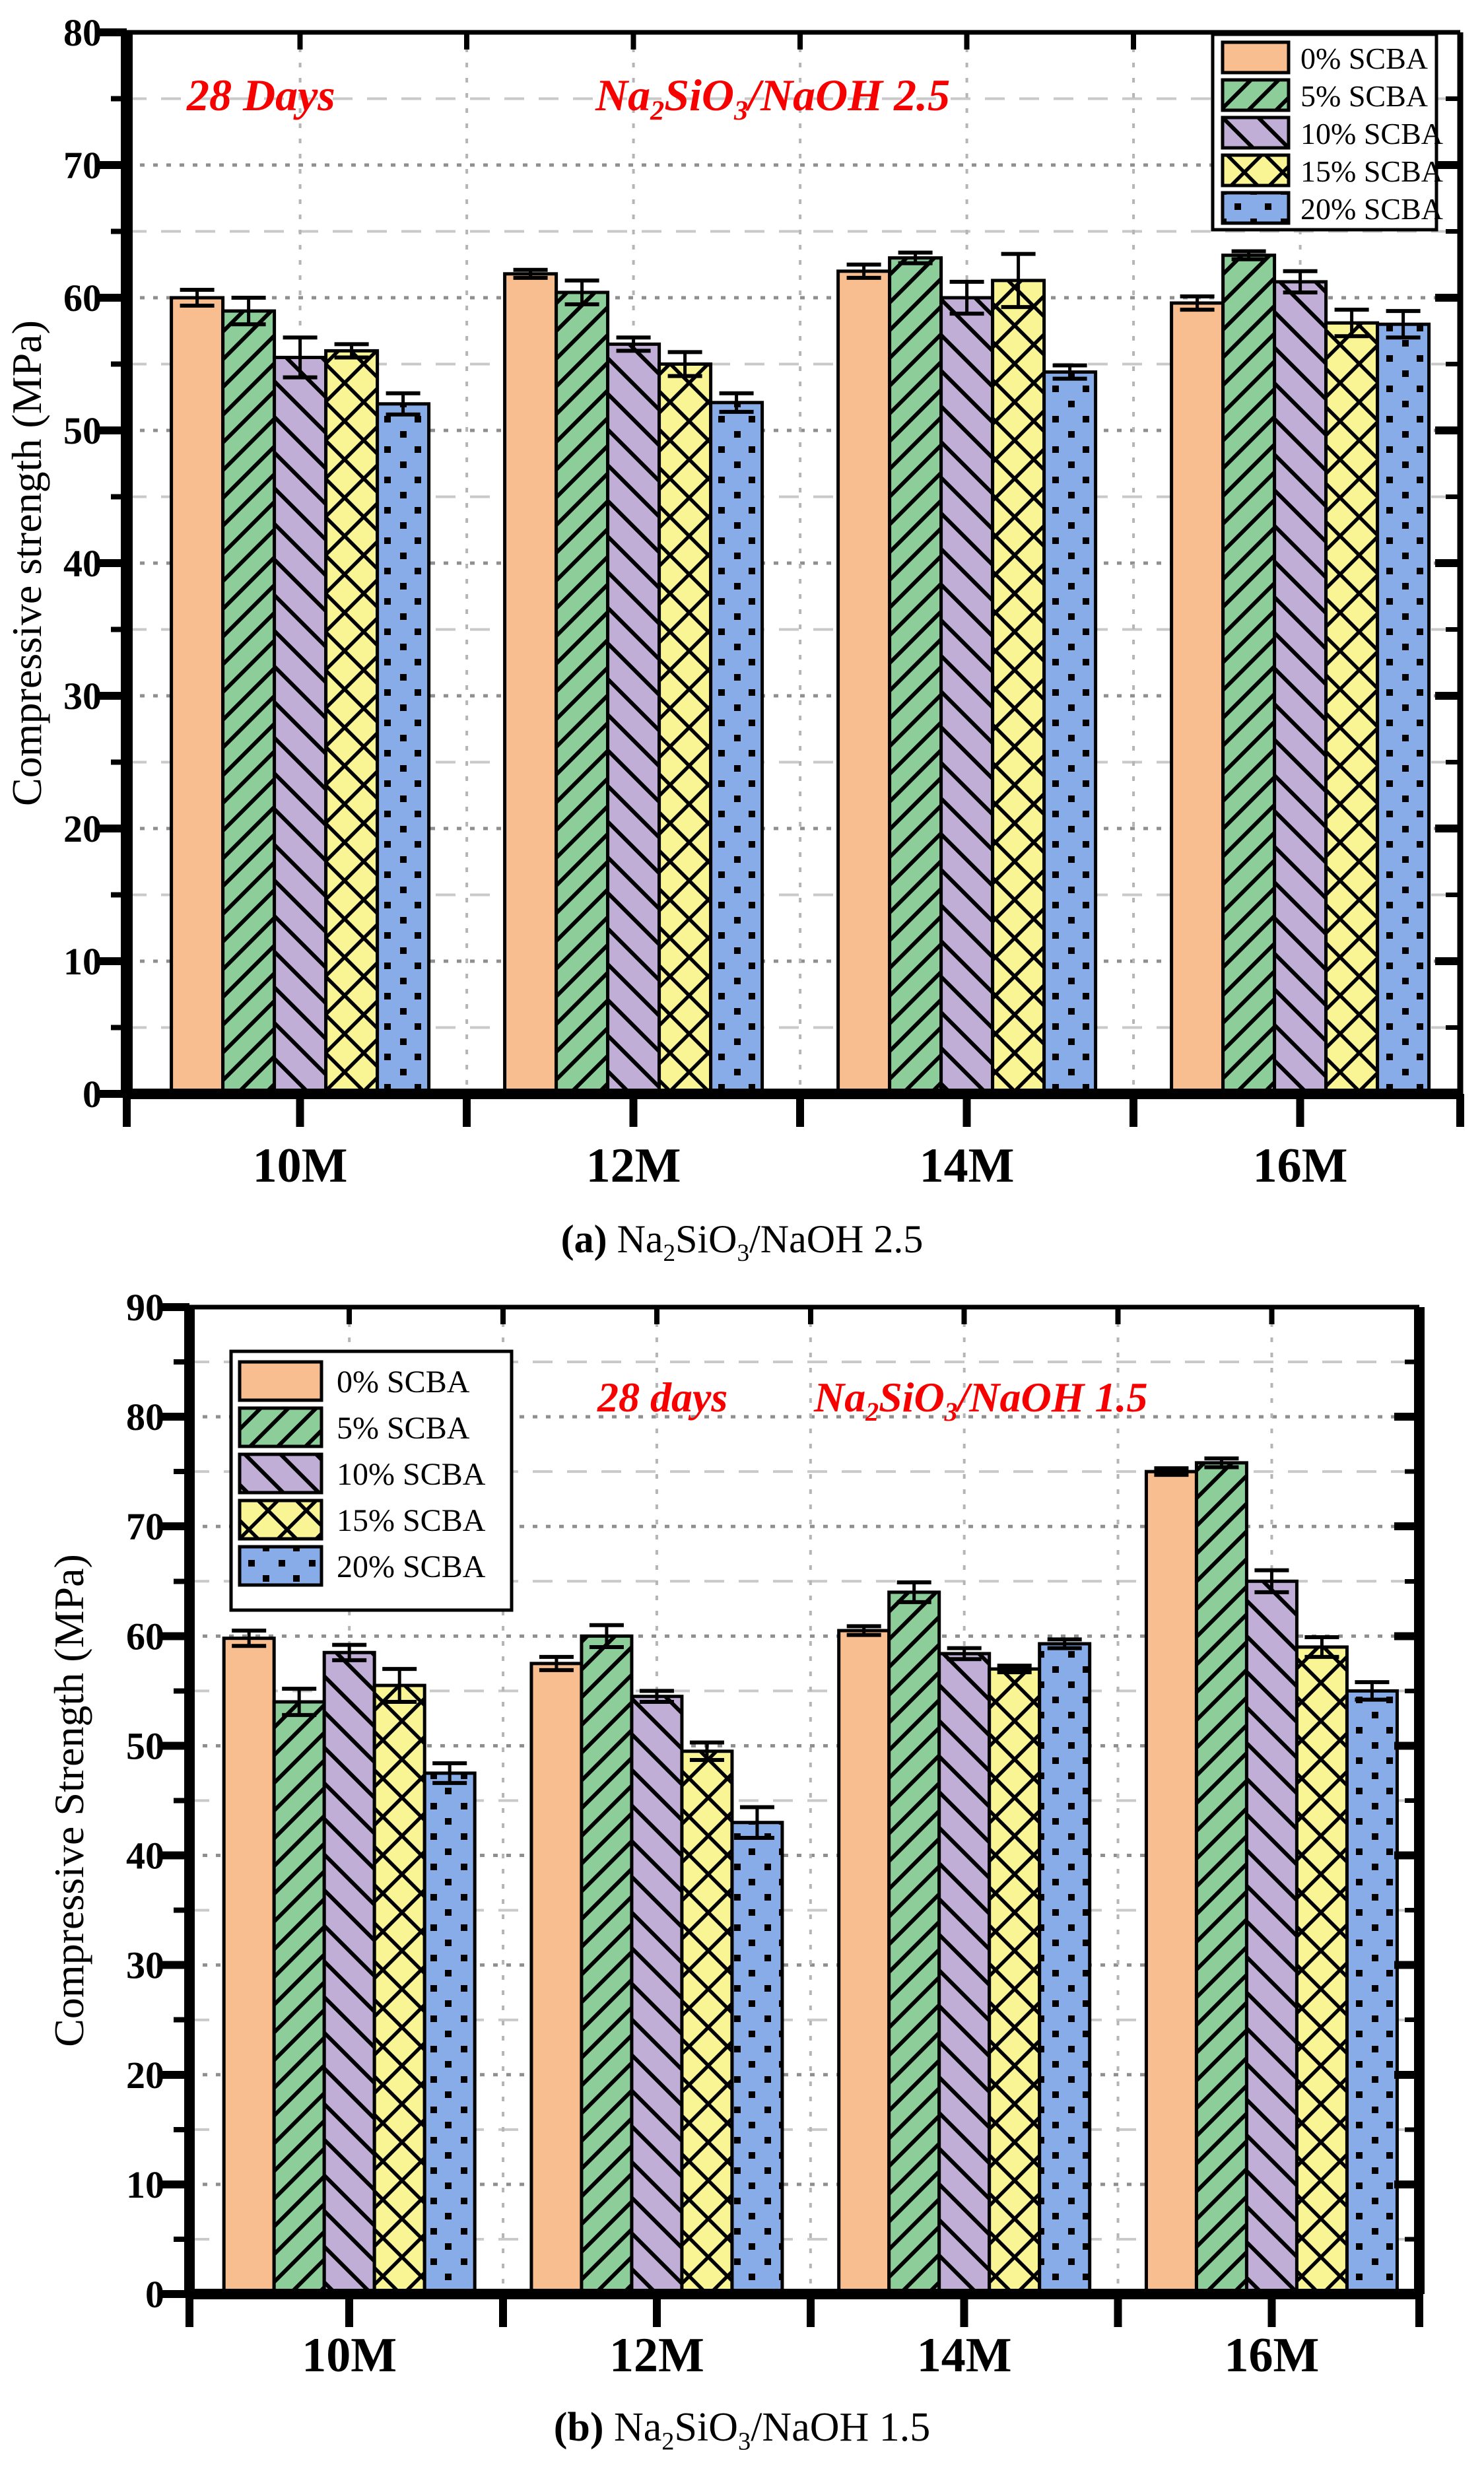 The width and height of the screenshot is (1484, 2467). What do you see at coordinates (583, 1239) in the screenshot?
I see `caption-a-label: (a)` at bounding box center [583, 1239].